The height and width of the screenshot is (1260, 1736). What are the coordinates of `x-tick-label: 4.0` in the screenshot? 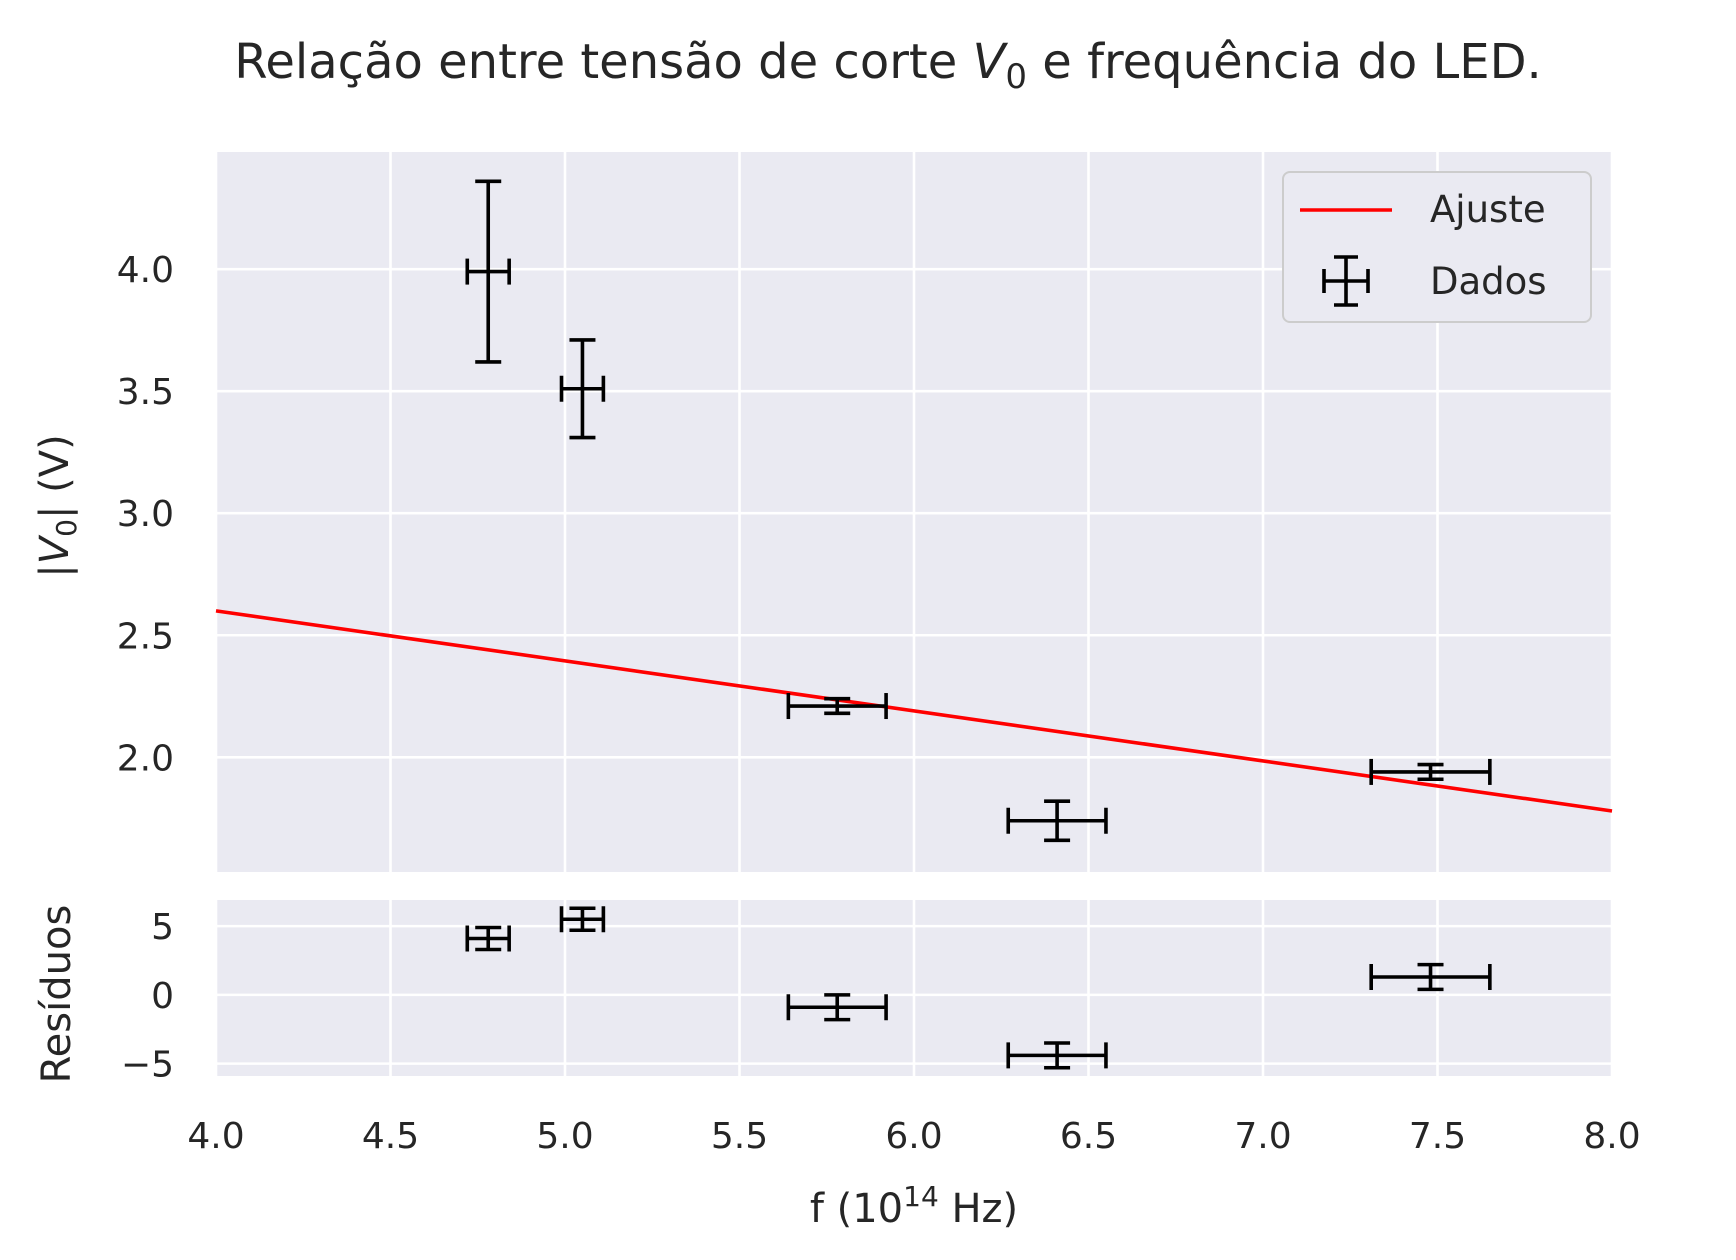 It's located at (215, 1136).